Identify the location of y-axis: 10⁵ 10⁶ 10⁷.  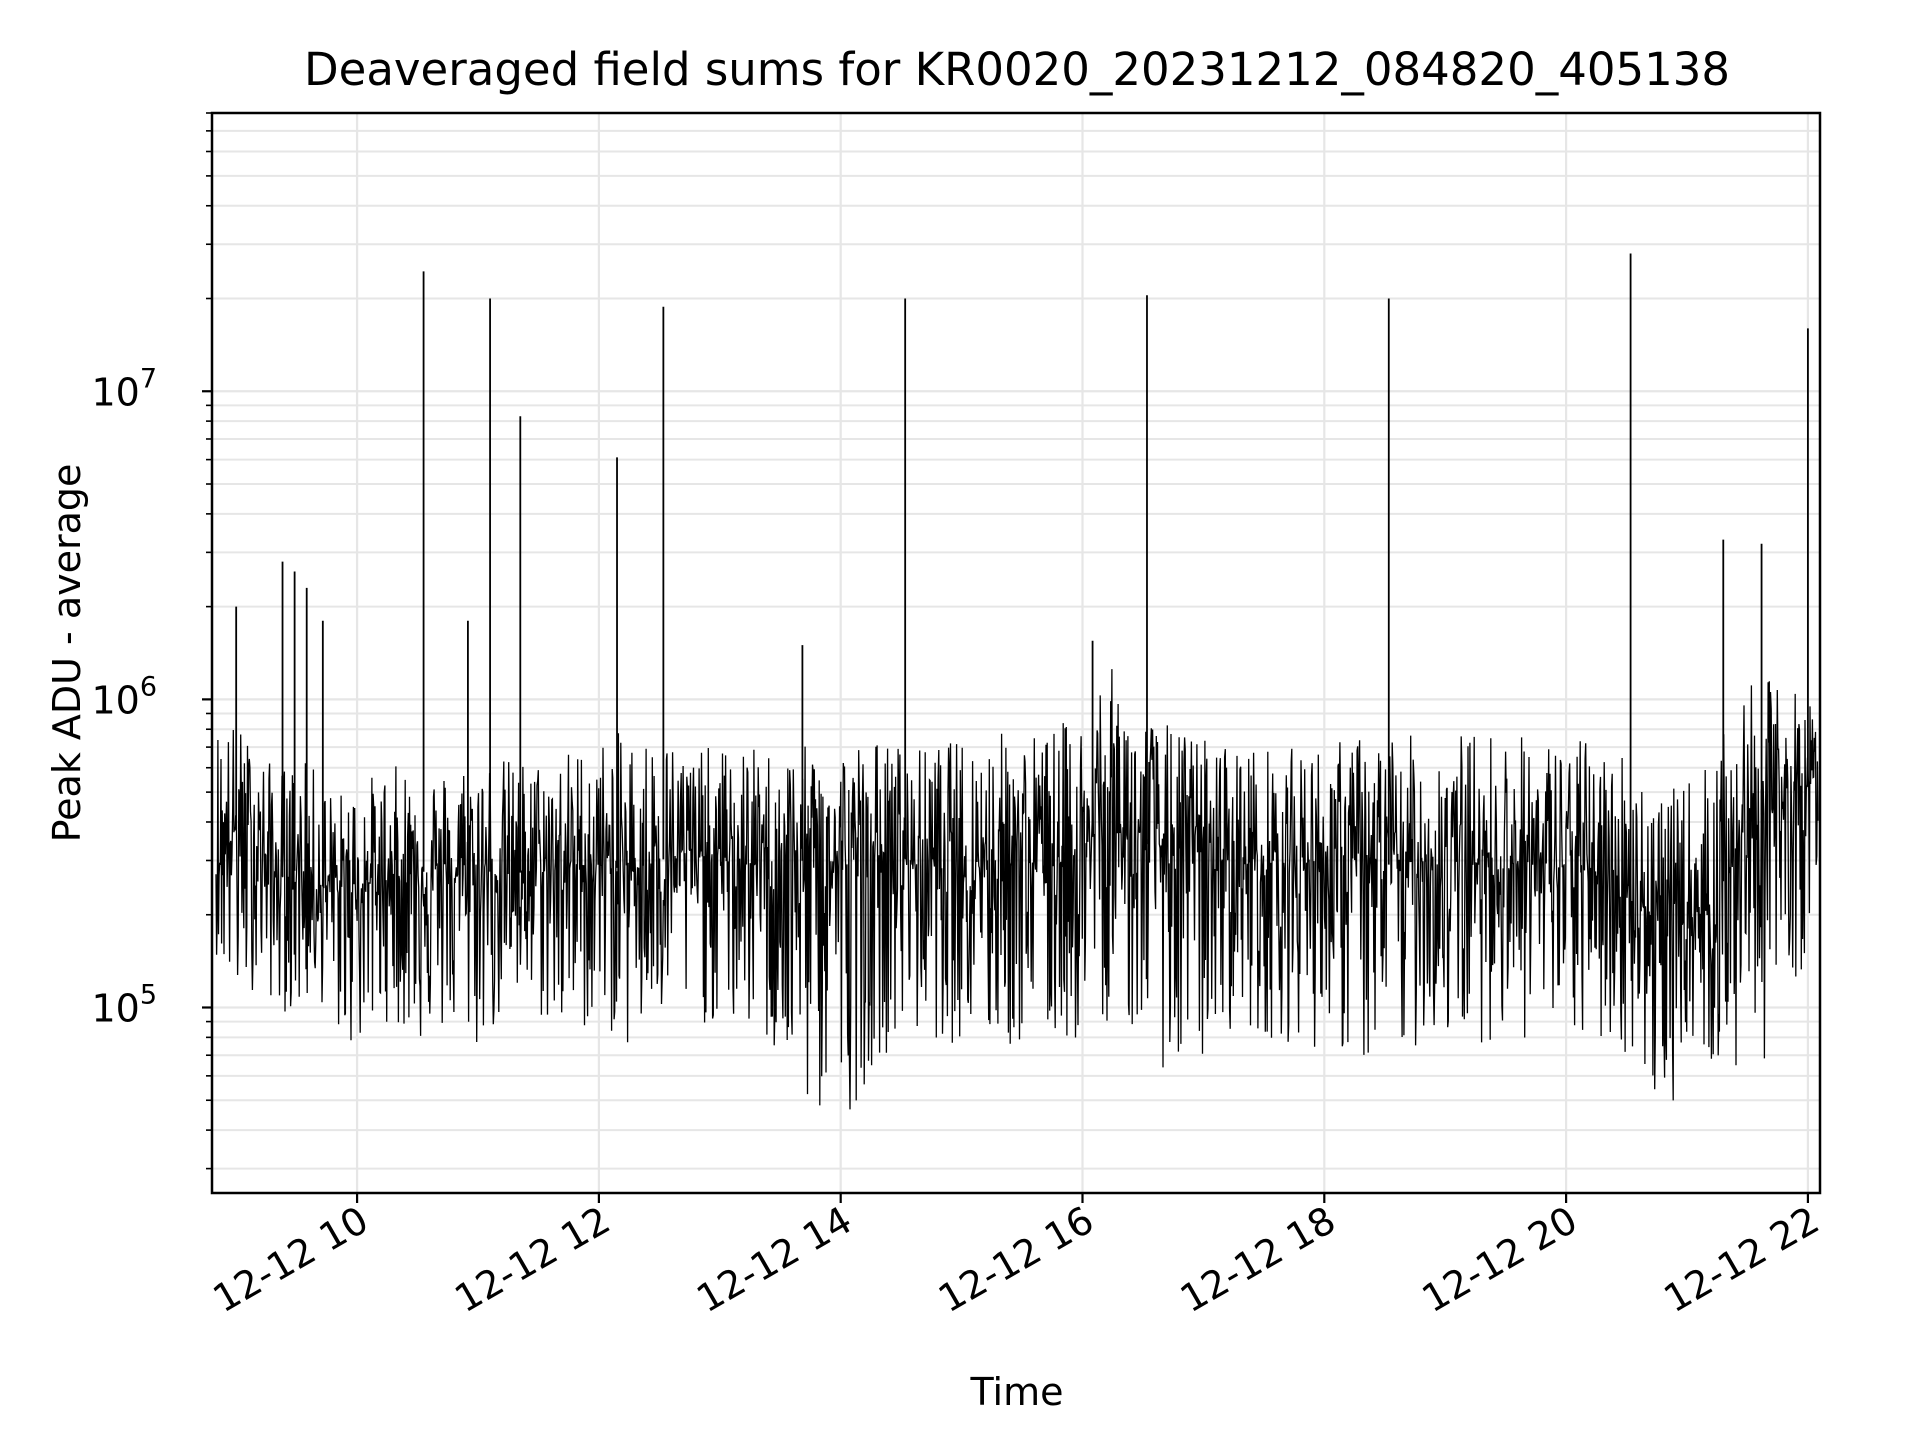
(151, 641).